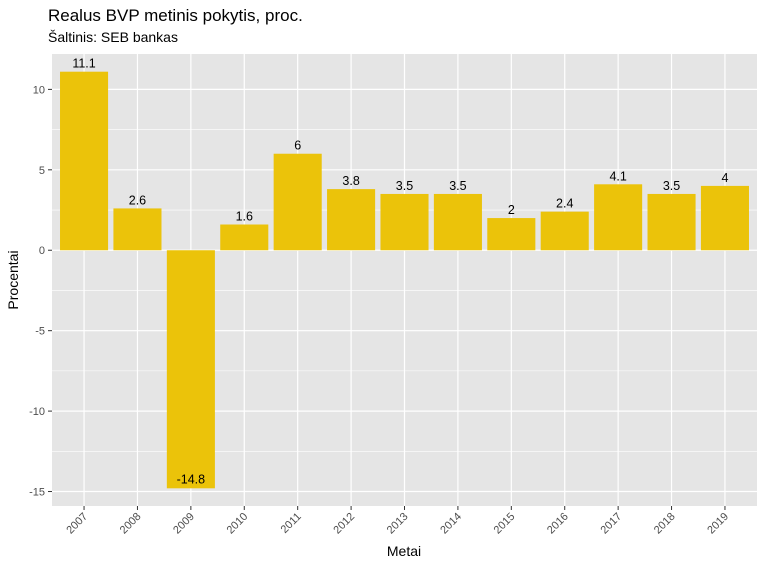 This screenshot has height=566, width=765. I want to click on y-tick-label: -15, so click(37, 493).